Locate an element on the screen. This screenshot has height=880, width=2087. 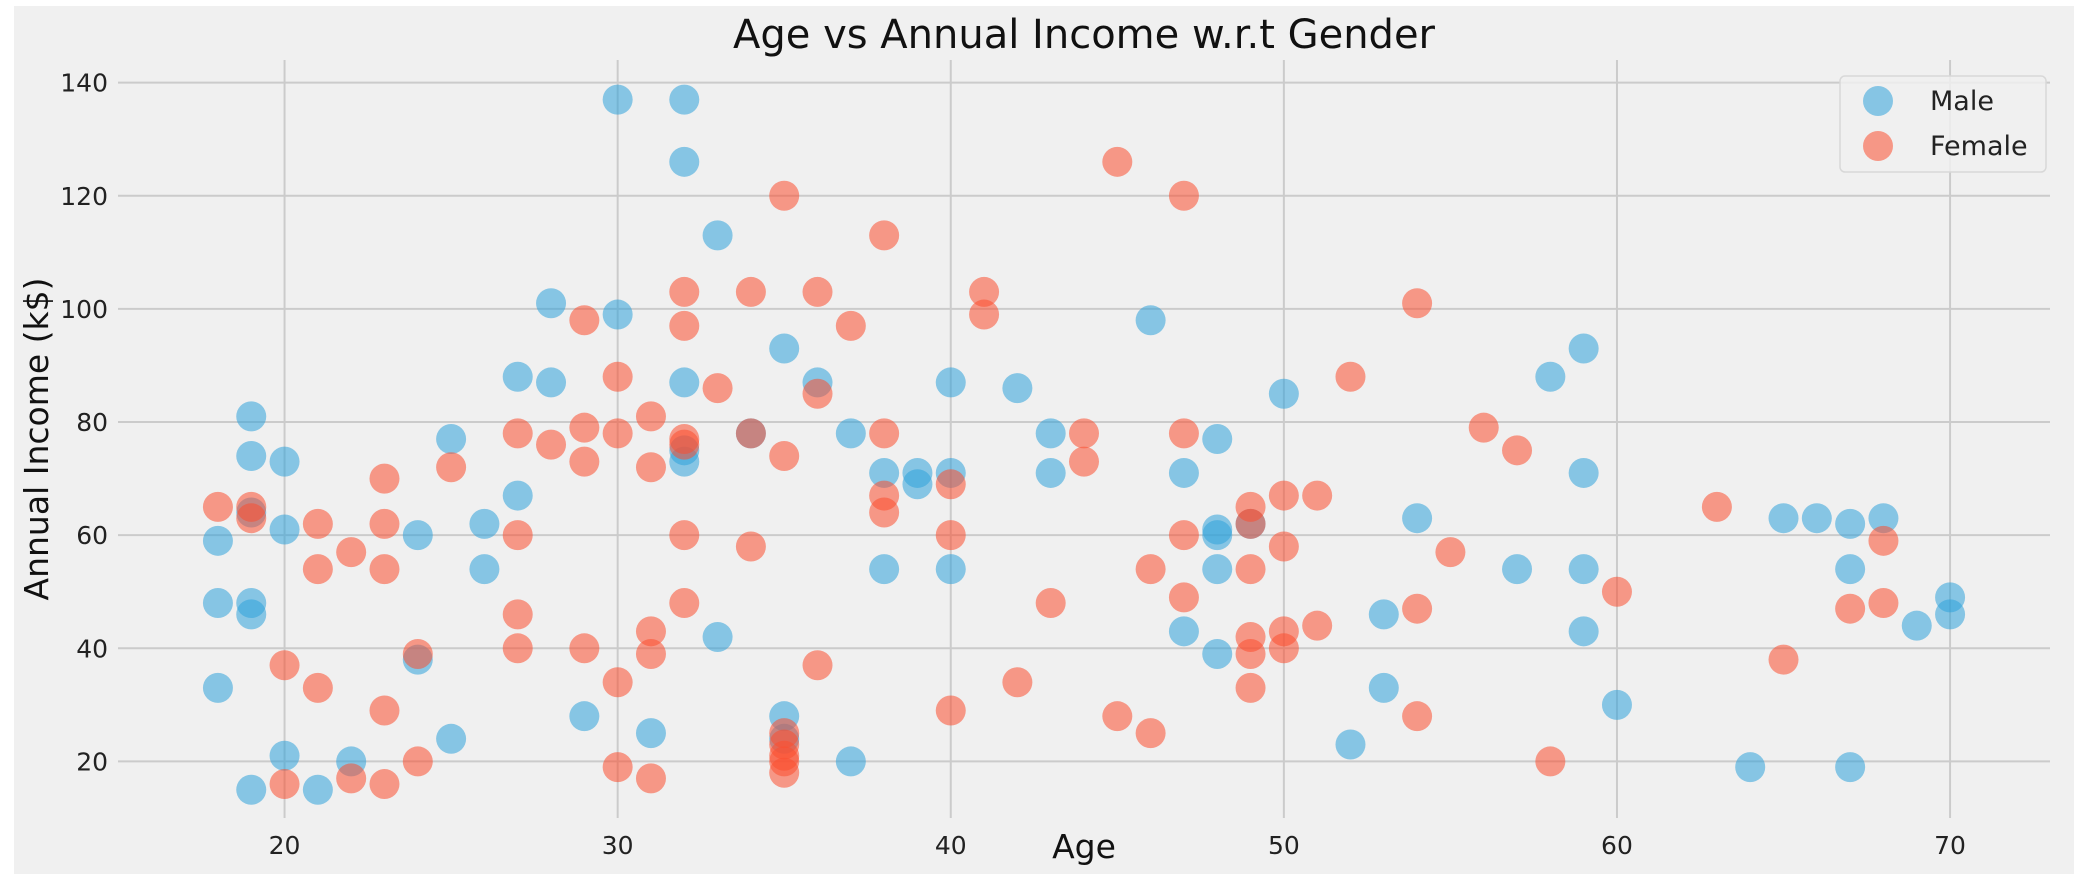
x-tick-label: 60 is located at coordinates (1617, 845).